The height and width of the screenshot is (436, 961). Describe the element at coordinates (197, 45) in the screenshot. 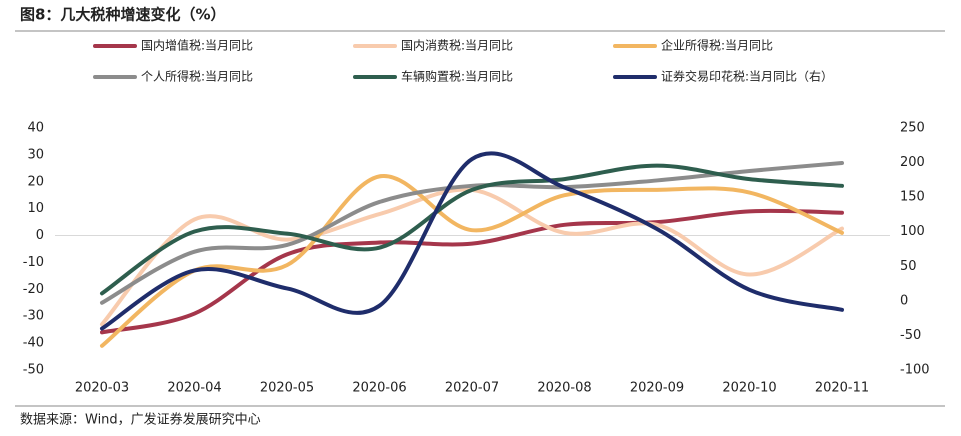

I see `legend-label: 国内增值税:当月同比` at that location.